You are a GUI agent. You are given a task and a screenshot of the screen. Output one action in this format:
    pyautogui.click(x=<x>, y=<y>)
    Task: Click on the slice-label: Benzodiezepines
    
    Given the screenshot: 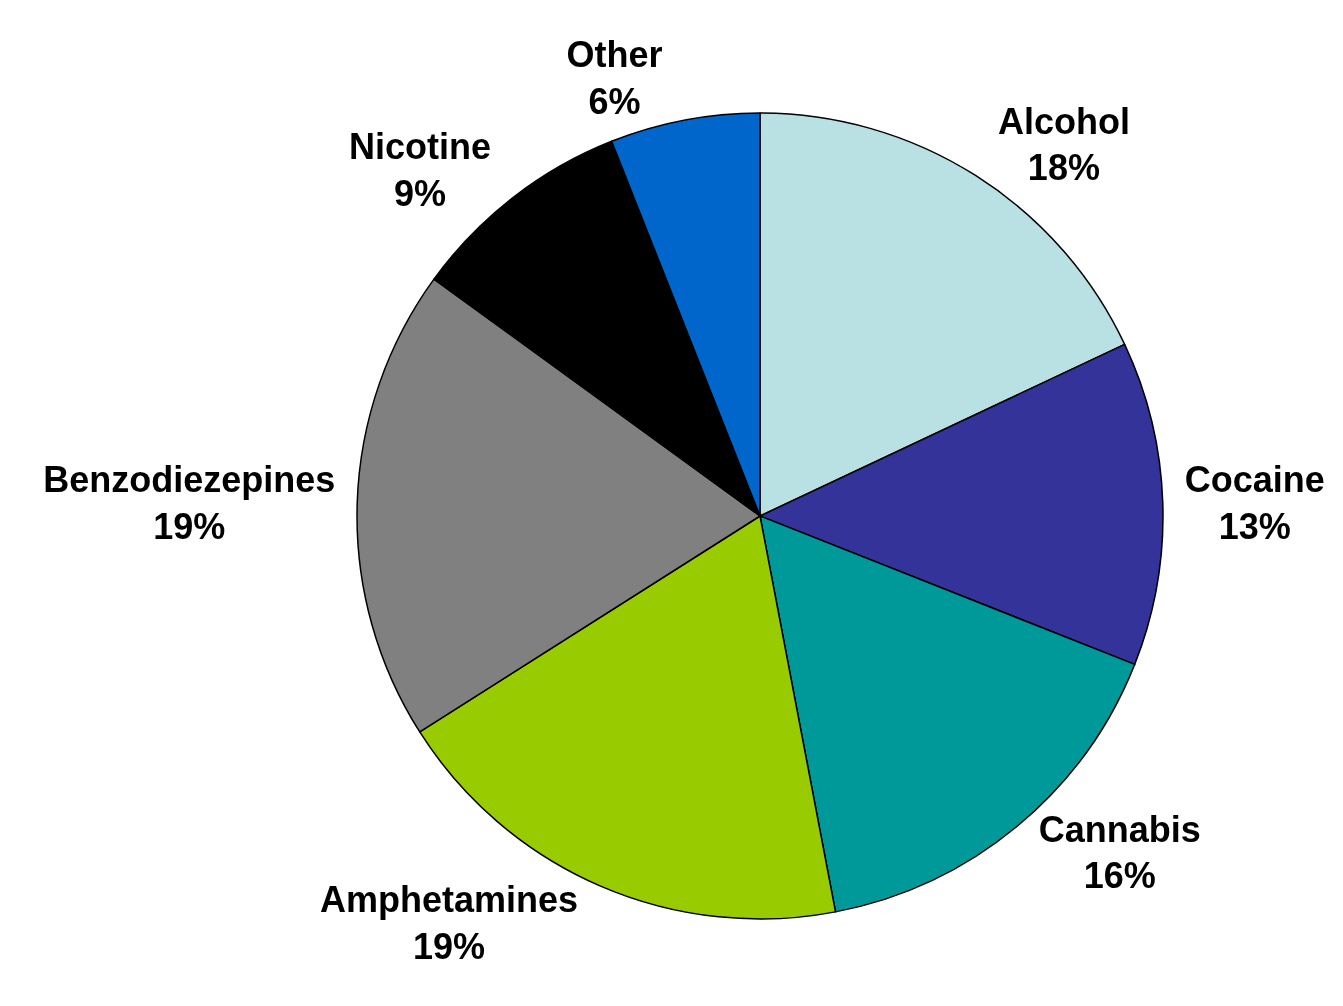 What is the action you would take?
    pyautogui.click(x=189, y=480)
    